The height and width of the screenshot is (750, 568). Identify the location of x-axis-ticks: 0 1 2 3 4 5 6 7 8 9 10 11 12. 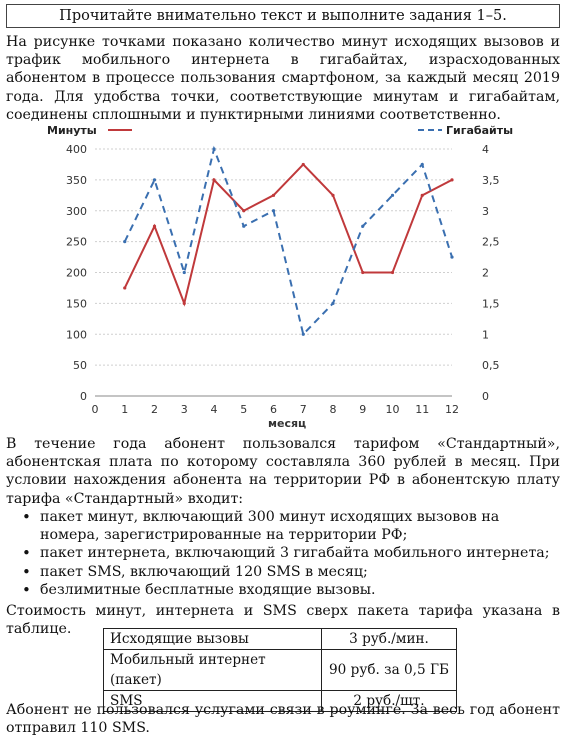
(276, 409).